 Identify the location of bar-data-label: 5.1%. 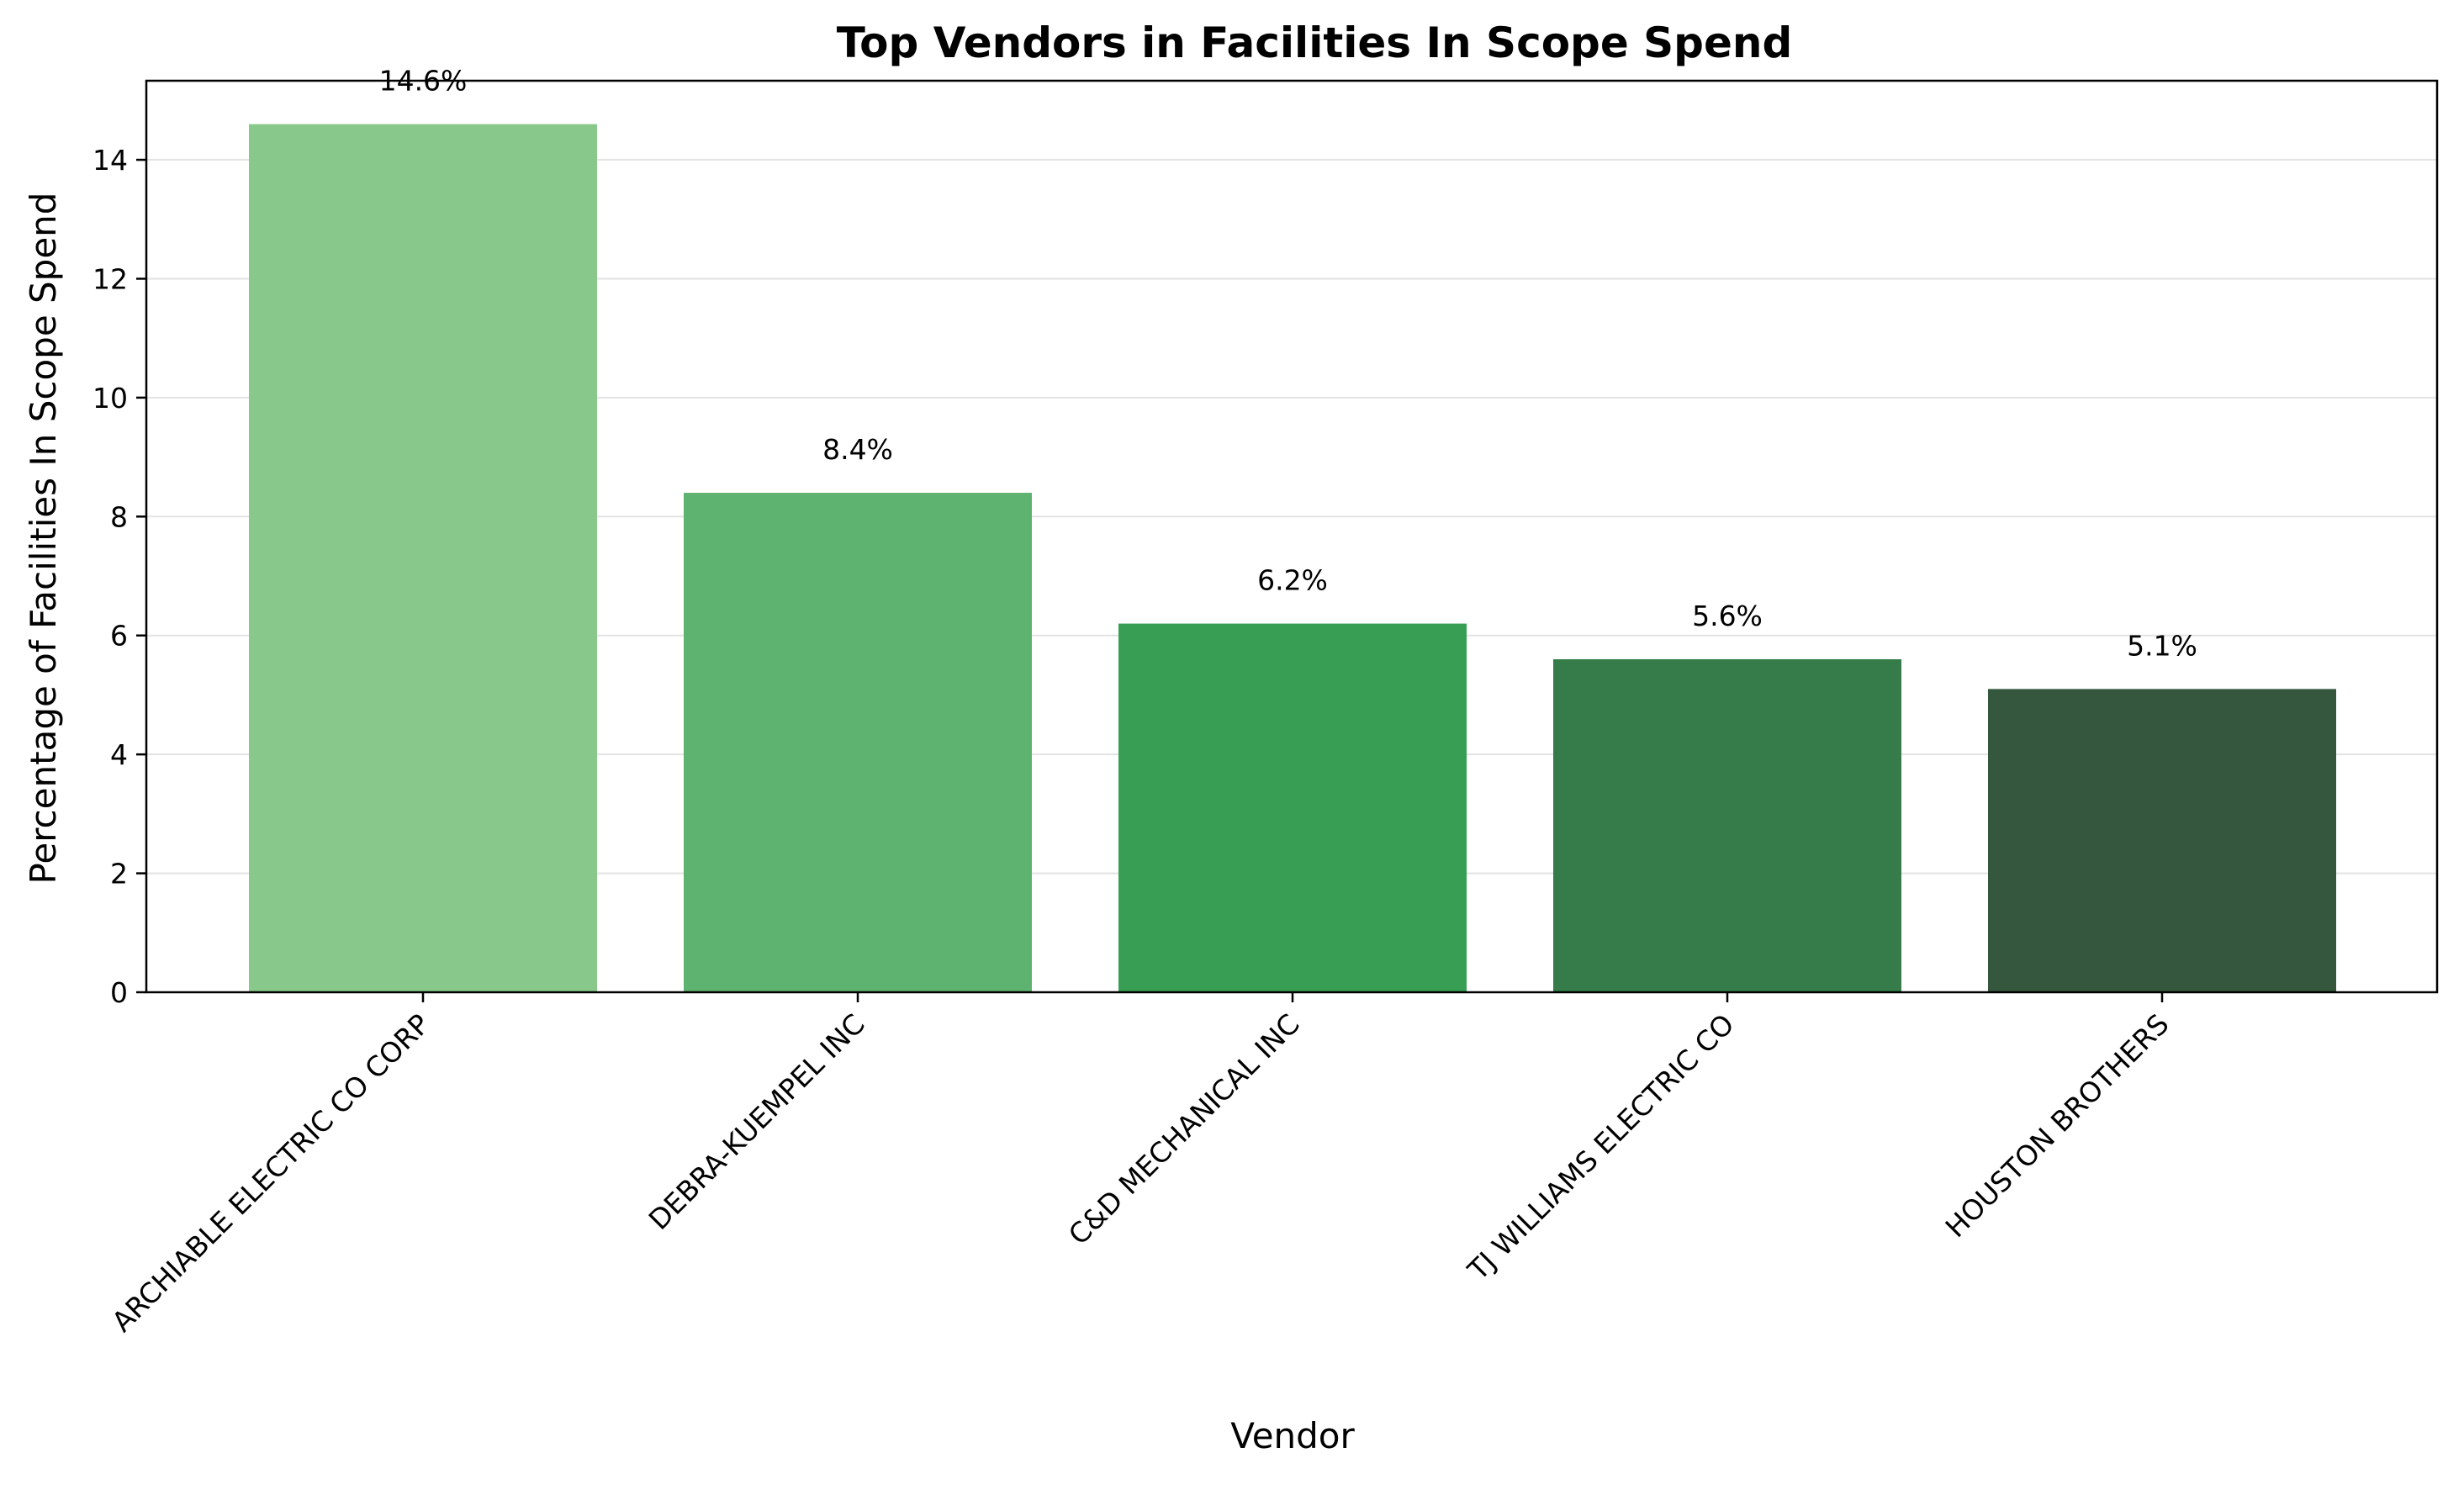
(2162, 645).